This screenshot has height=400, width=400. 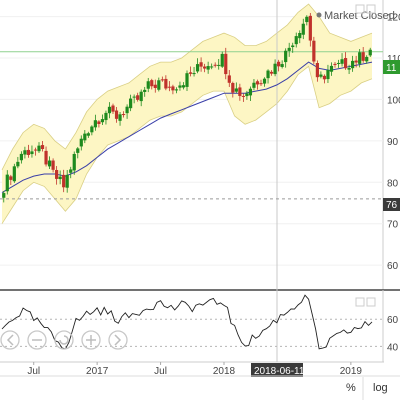 I want to click on ref-price-tag-label: 76, so click(x=392, y=205).